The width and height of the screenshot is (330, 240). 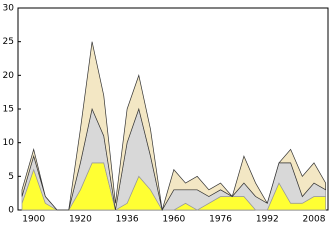 I want to click on x-tick-label: 1920, so click(x=80, y=220).